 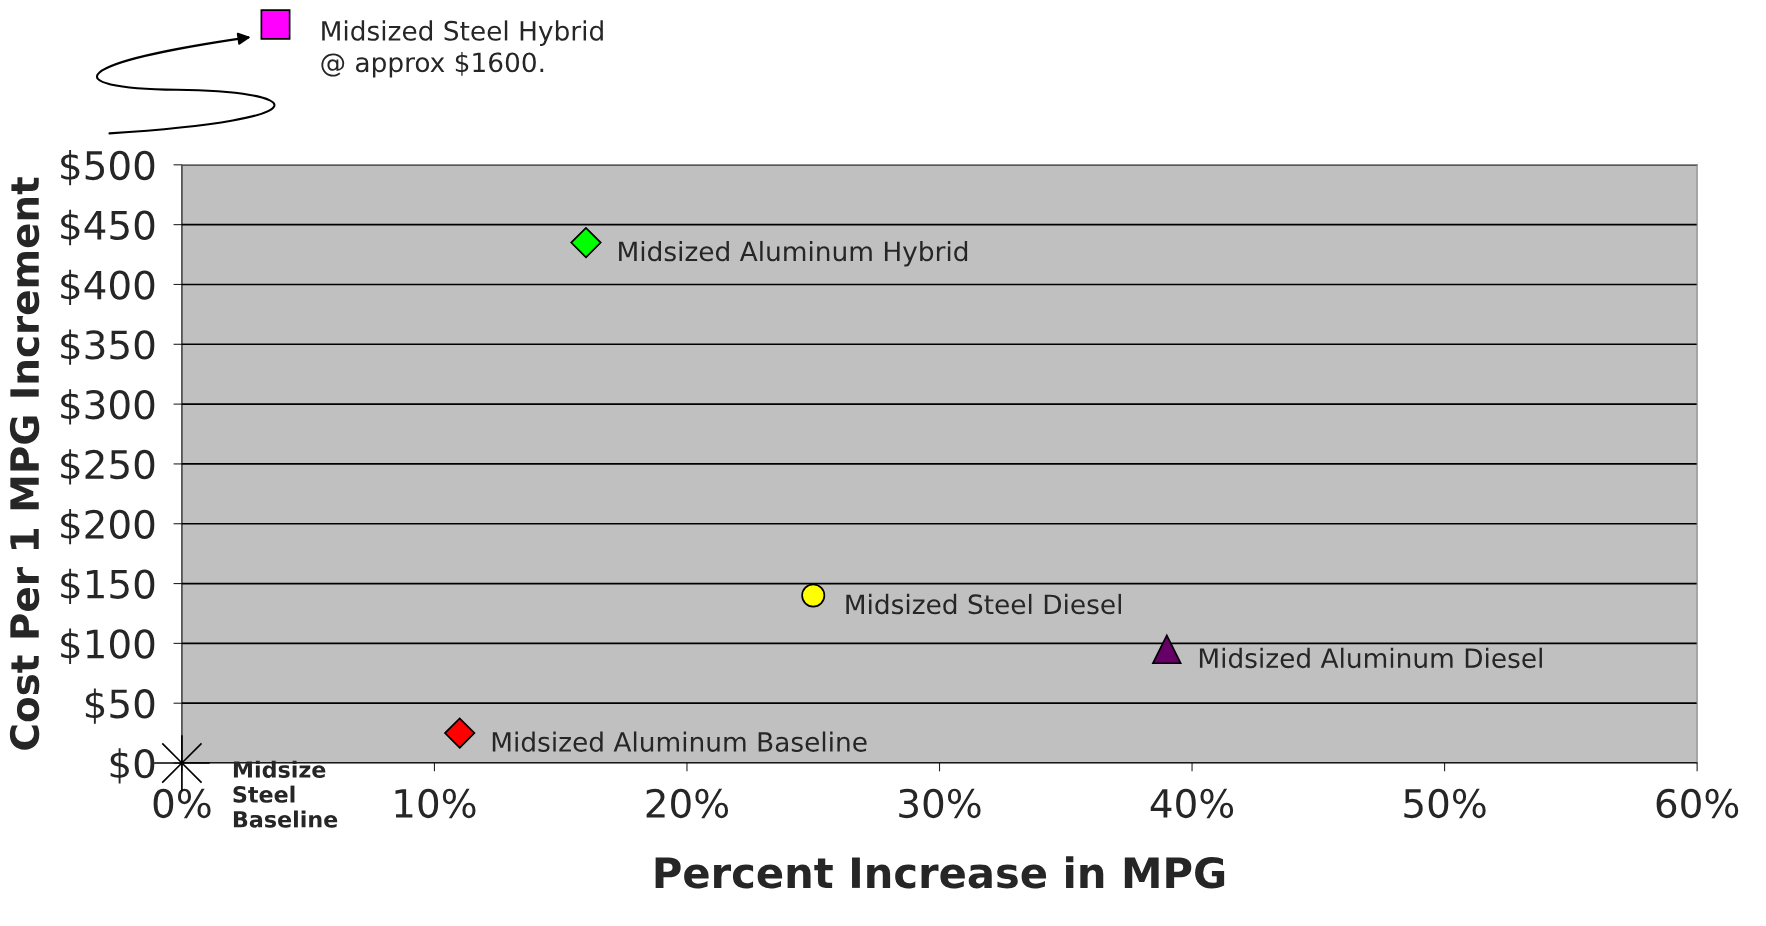 What do you see at coordinates (940, 803) in the screenshot?
I see `x-tick-label: 30%` at bounding box center [940, 803].